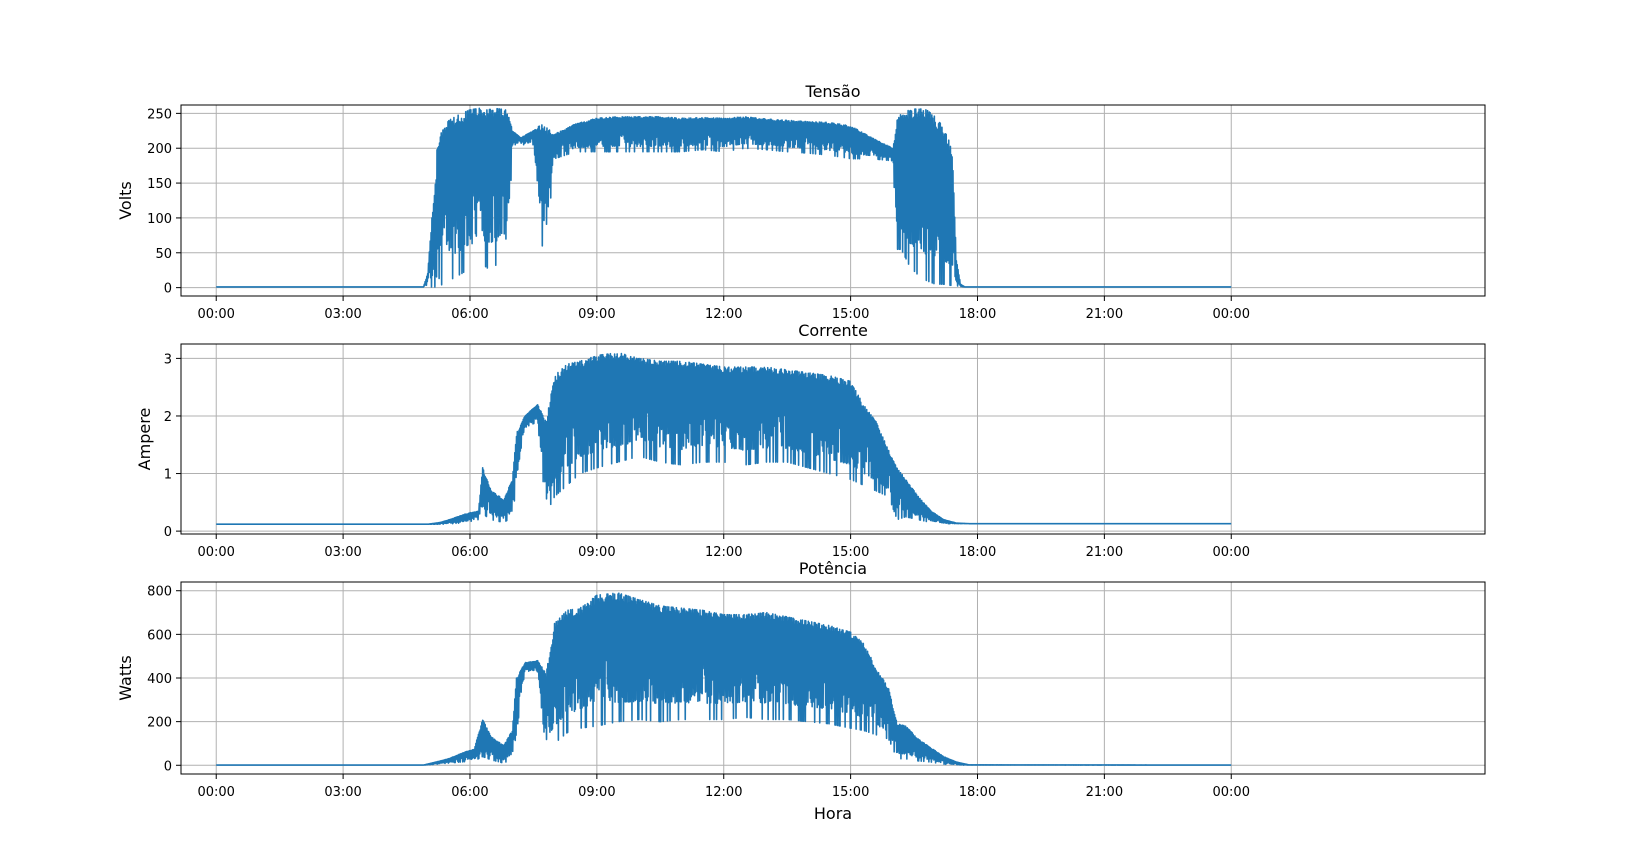  I want to click on tensao-x-tick-label: 21:00, so click(1104, 314).